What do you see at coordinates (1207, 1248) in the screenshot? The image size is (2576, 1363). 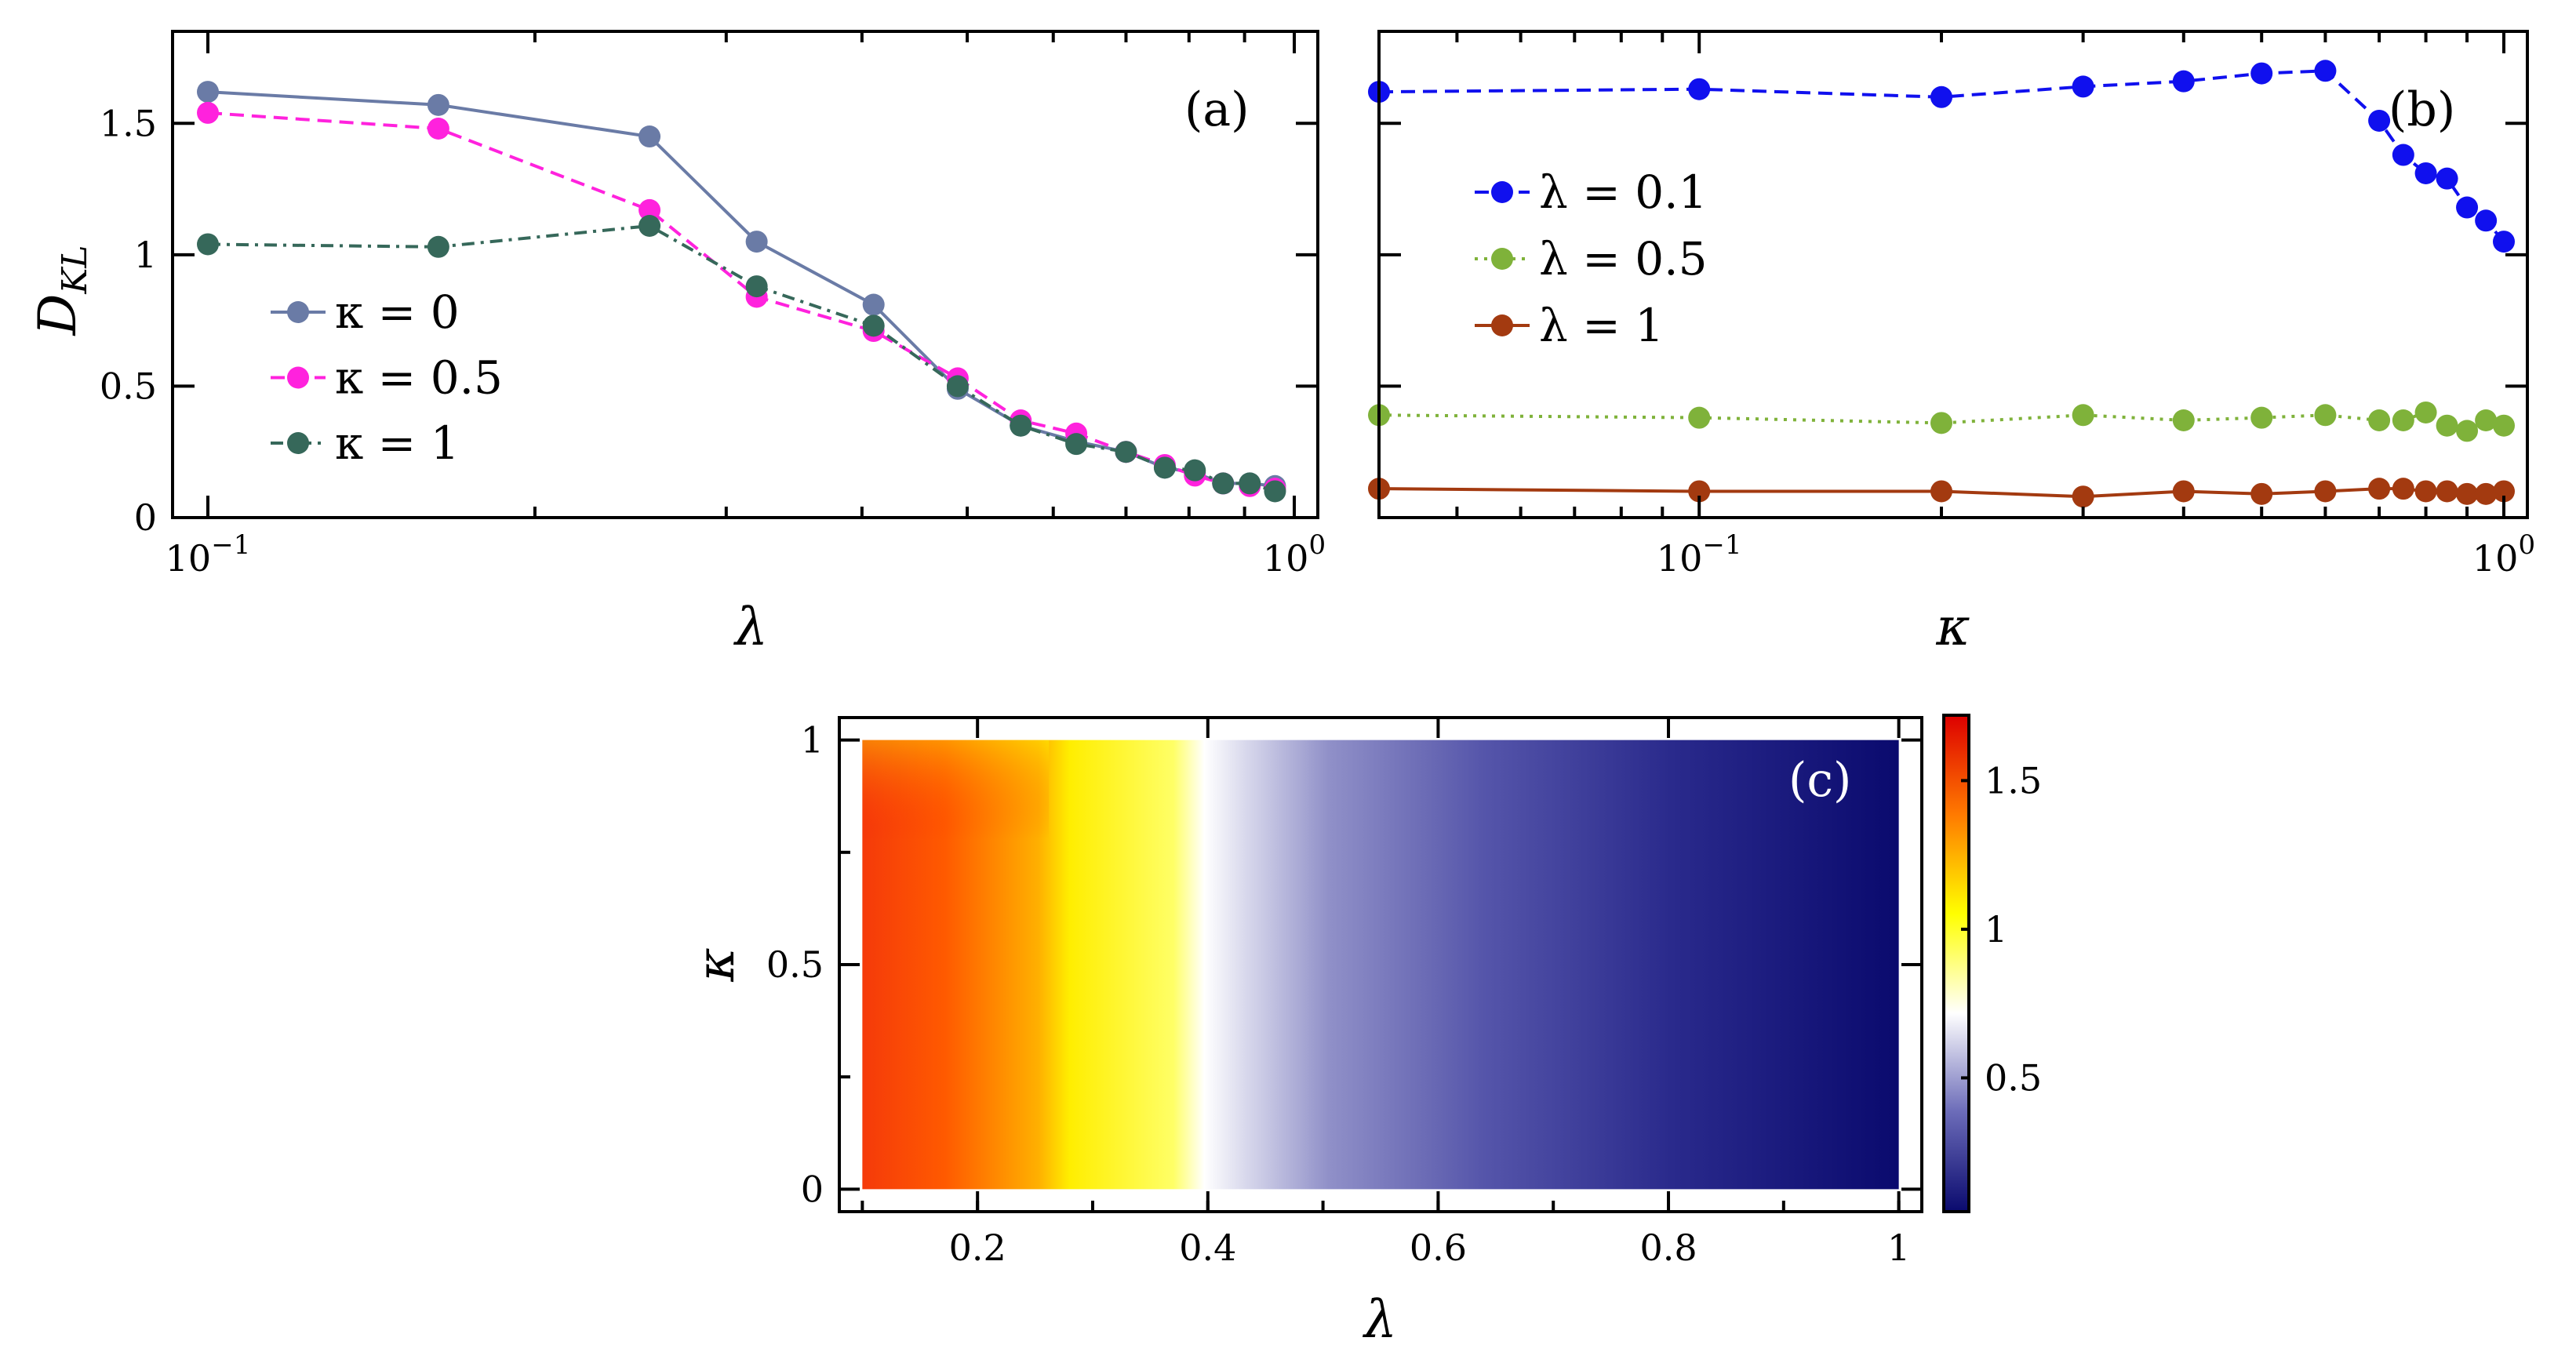 I see `x-tick-label-c: 0.4` at bounding box center [1207, 1248].